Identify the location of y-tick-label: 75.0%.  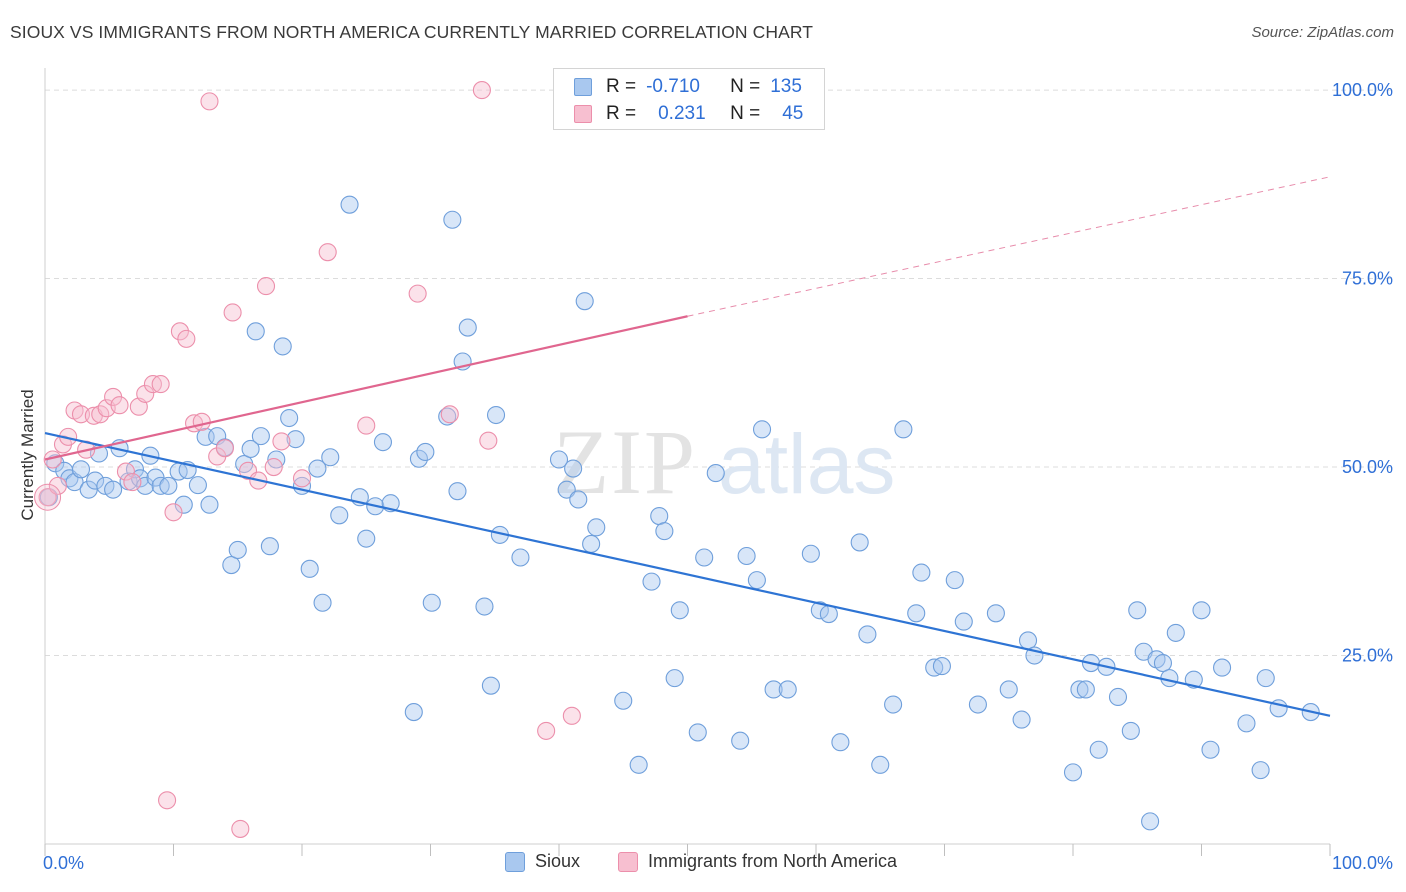
(1367, 279).